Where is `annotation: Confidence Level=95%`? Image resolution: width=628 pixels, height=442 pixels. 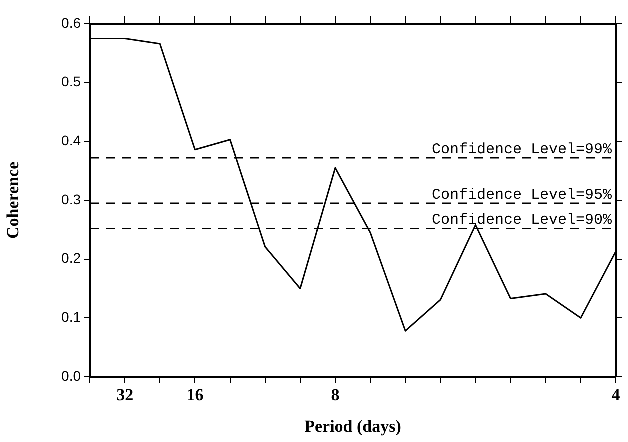
annotation: Confidence Level=95% is located at coordinates (522, 195).